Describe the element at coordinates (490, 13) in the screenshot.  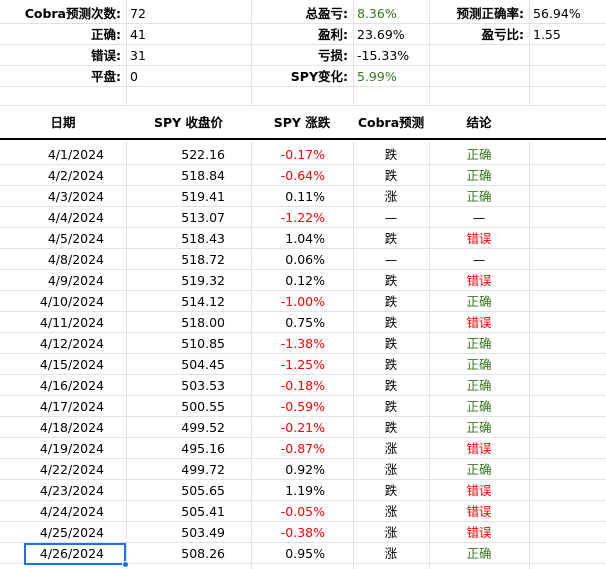
I see `accuracy-label: 预测正确率:` at that location.